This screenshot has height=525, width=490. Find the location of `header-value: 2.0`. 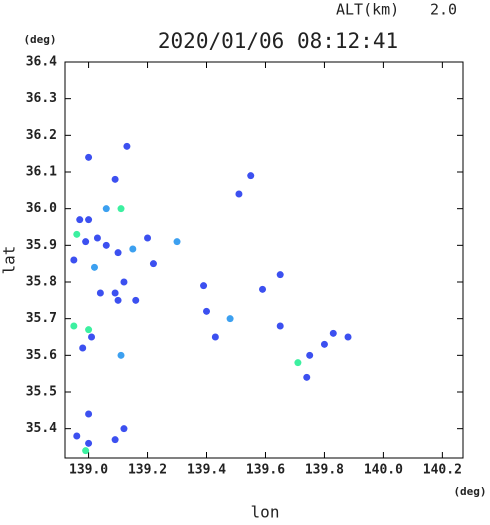

header-value: 2.0 is located at coordinates (443, 10).